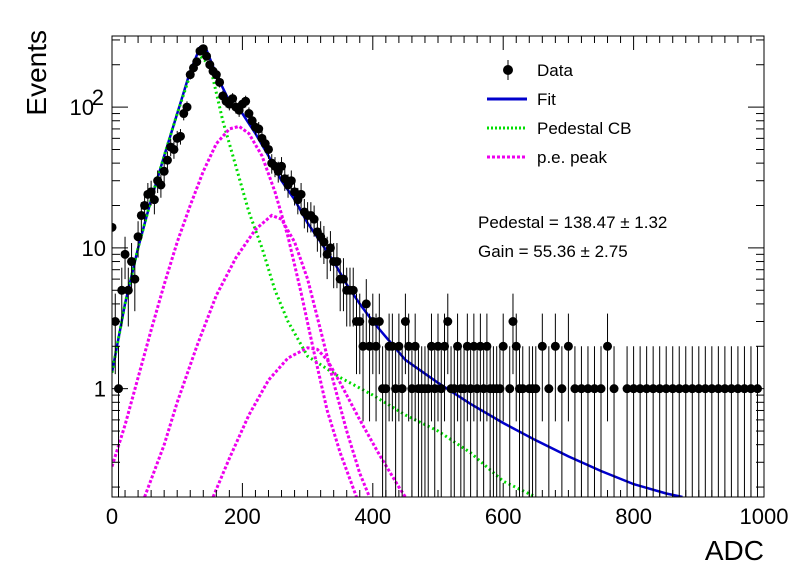 The height and width of the screenshot is (572, 796). I want to click on legend-data-marker, so click(508, 70).